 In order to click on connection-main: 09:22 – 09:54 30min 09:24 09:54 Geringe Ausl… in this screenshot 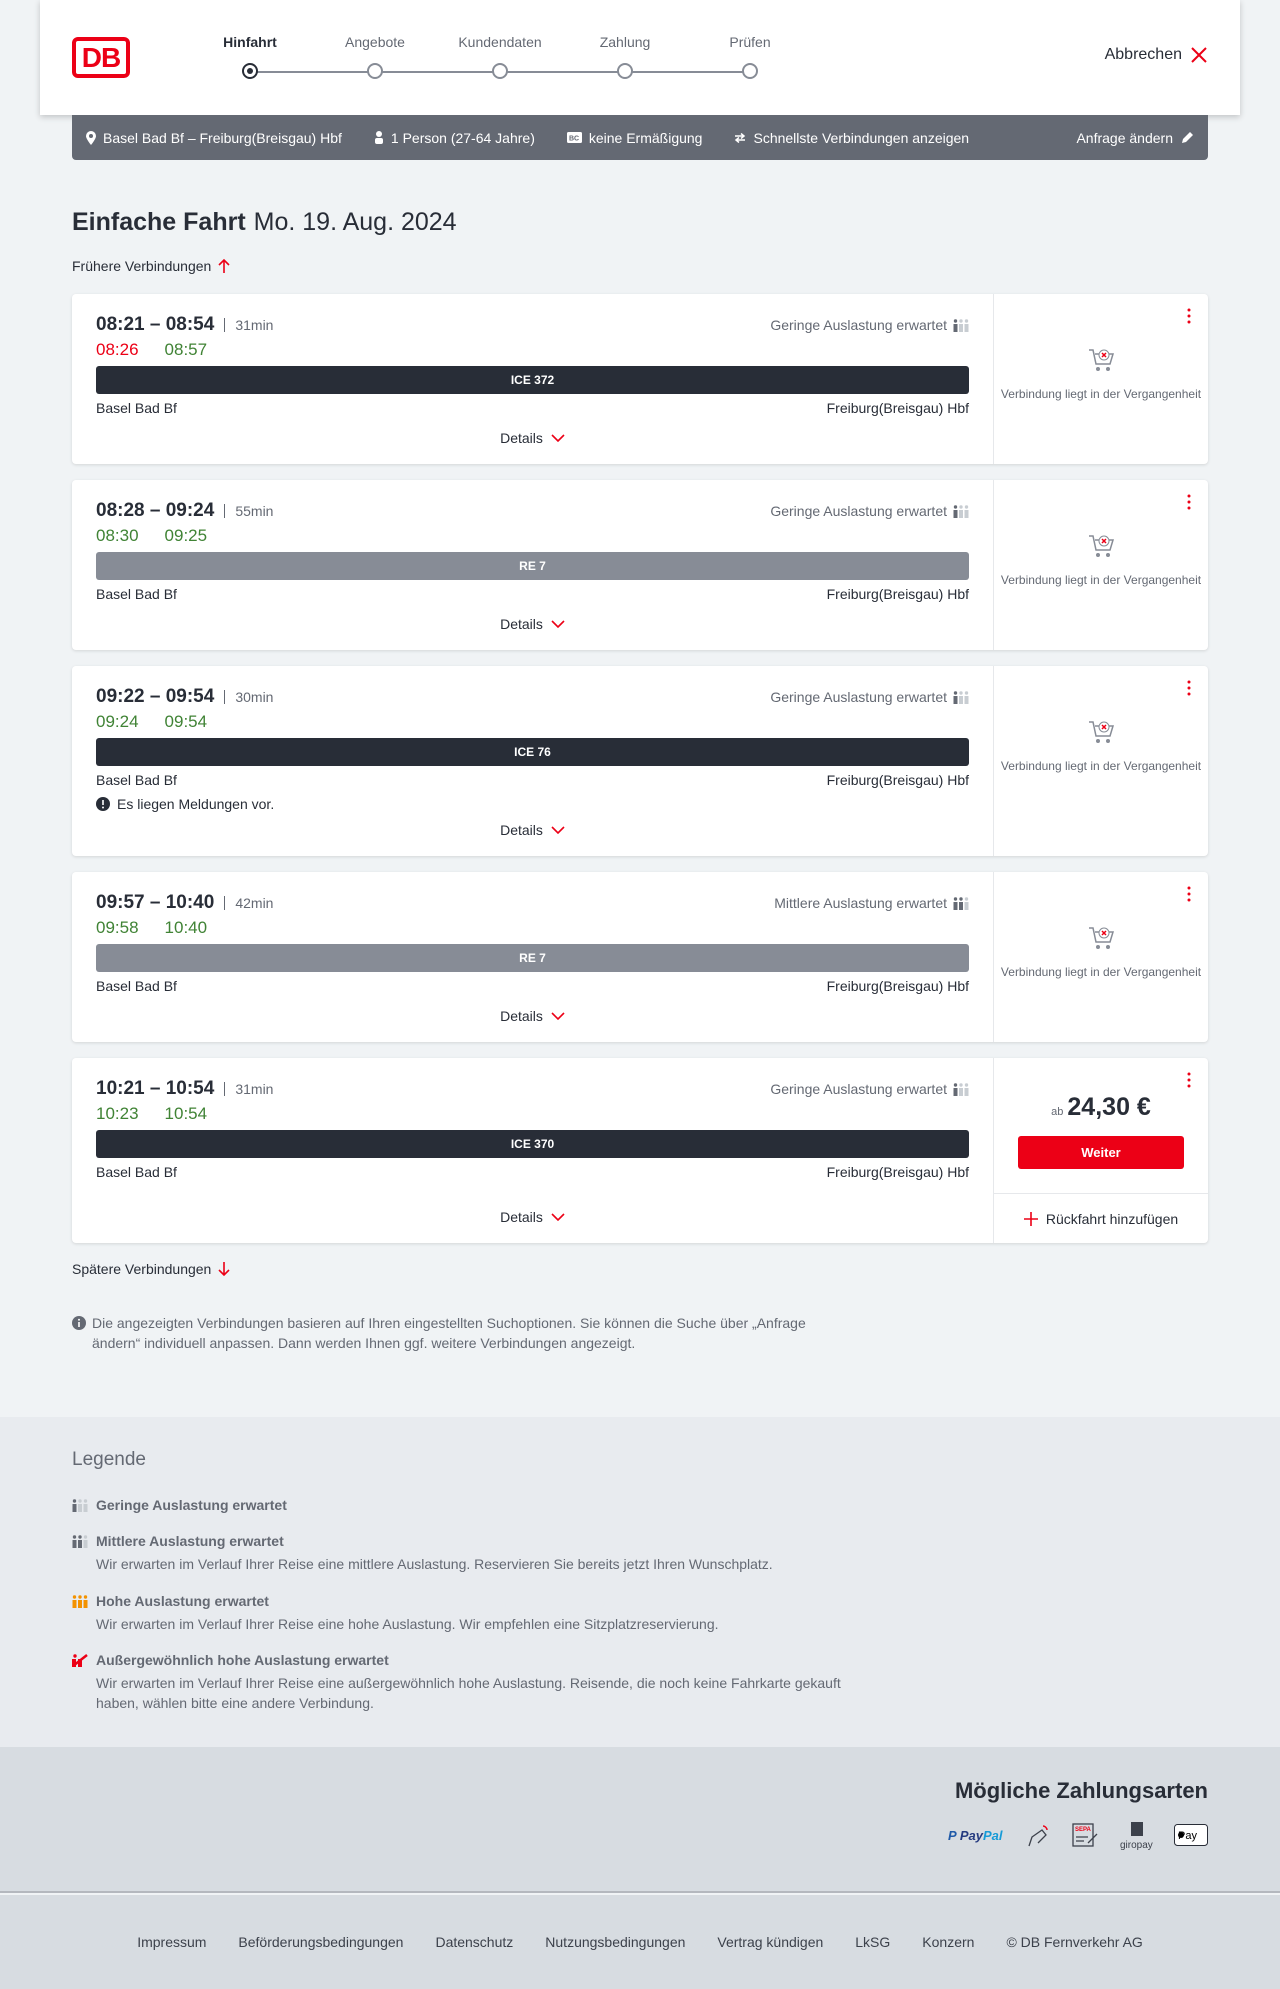, I will do `click(533, 761)`.